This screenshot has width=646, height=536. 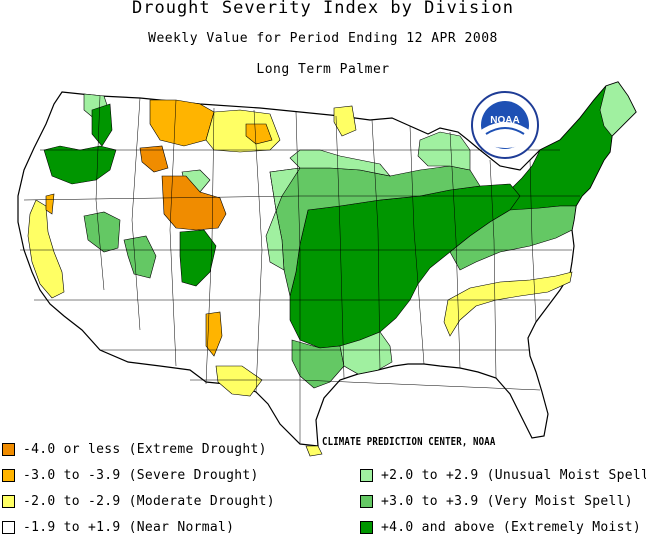 I want to click on legend-label: -2.0 to -2.9 (Moderate Drought), so click(x=149, y=501).